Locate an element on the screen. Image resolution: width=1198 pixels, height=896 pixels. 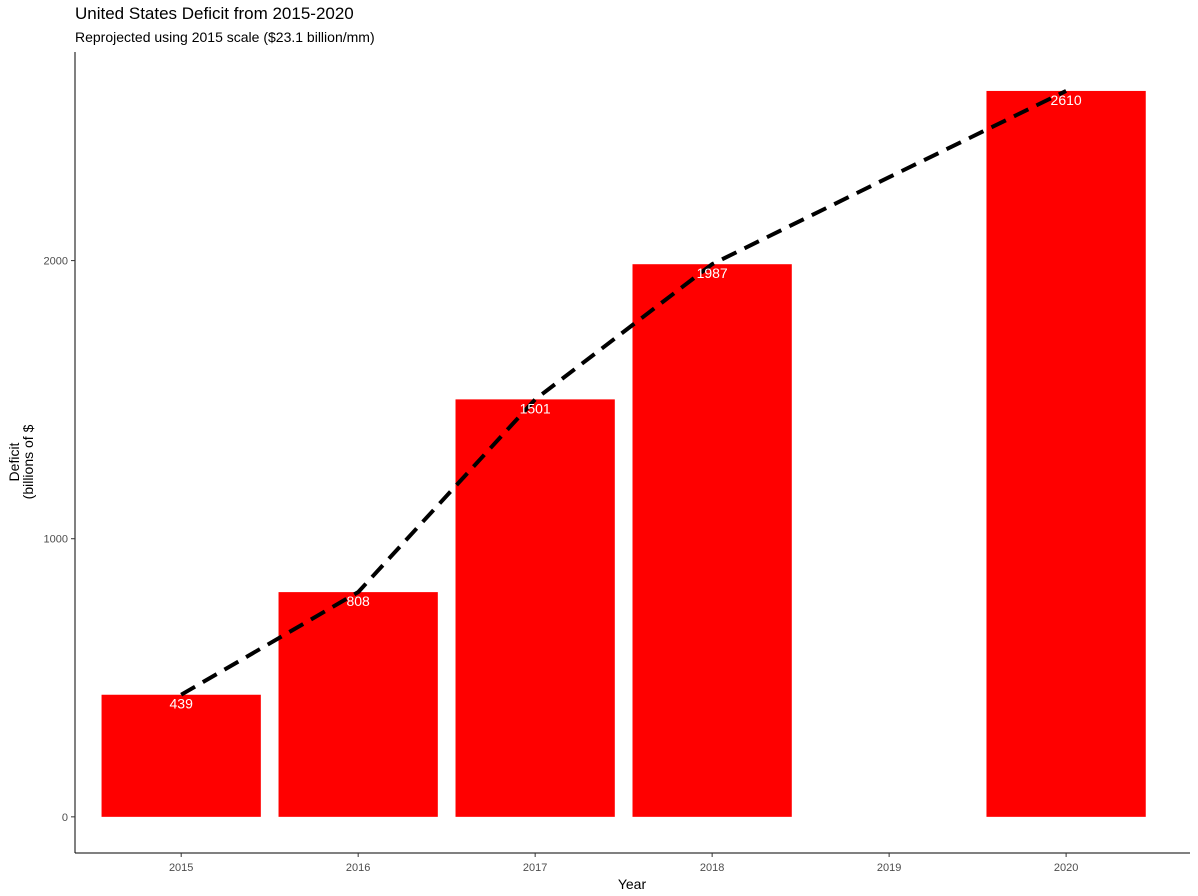
bar-2015 is located at coordinates (181, 755).